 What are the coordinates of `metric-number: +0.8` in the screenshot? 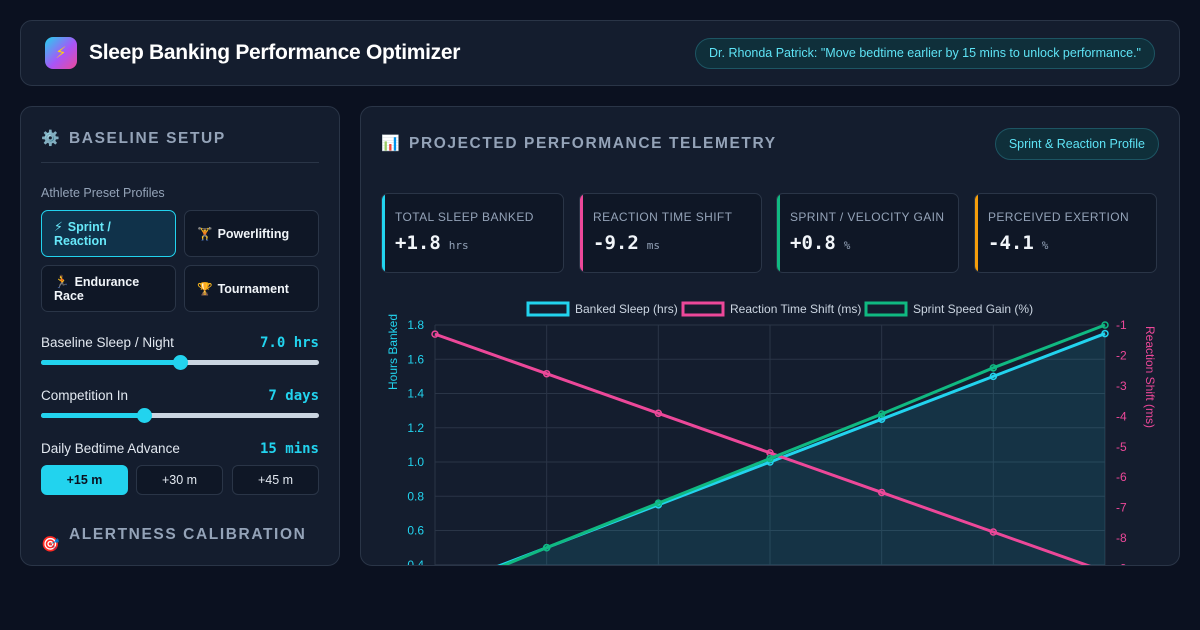 It's located at (813, 243).